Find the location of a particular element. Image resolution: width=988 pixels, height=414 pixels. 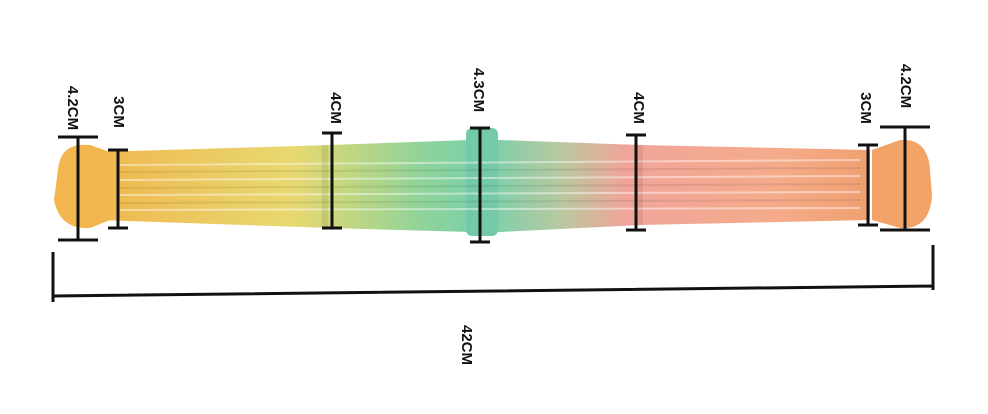

ring is located at coordinates (482, 182).